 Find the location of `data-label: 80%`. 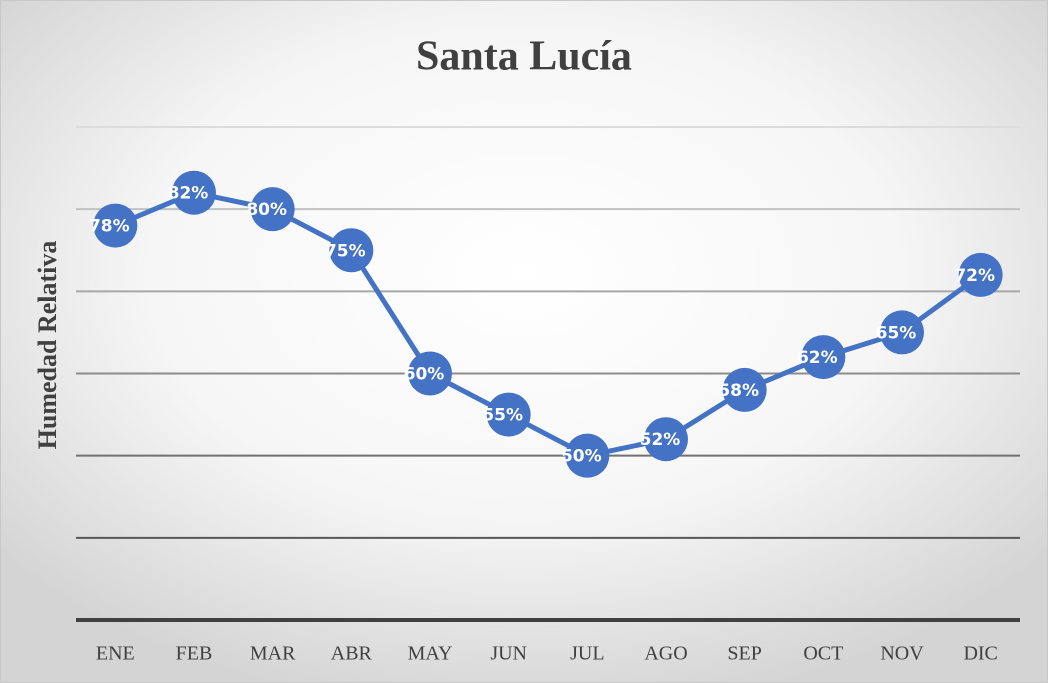

data-label: 80% is located at coordinates (266, 210).